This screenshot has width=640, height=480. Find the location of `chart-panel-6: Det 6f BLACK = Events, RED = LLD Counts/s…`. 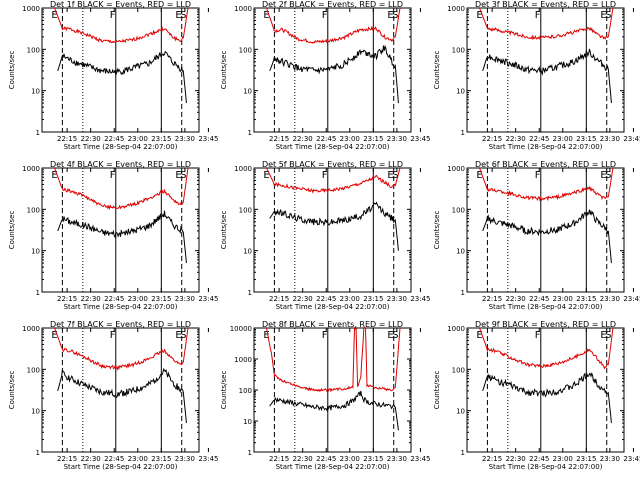

chart-panel-6: Det 6f BLACK = Events, RED = LLD Counts/s… is located at coordinates (536, 235).